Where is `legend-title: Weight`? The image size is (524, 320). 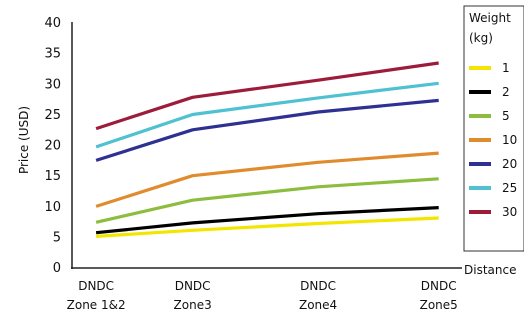
legend-title: Weight is located at coordinates (490, 18).